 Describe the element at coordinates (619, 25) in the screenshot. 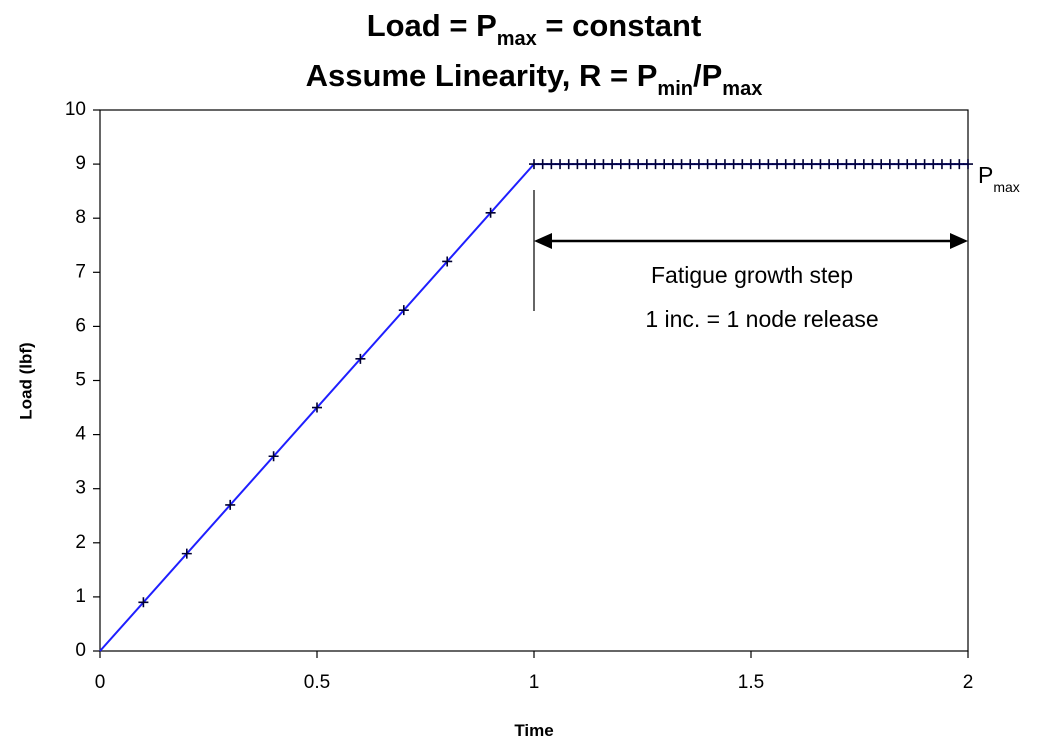

I see `text-span: = constant` at that location.